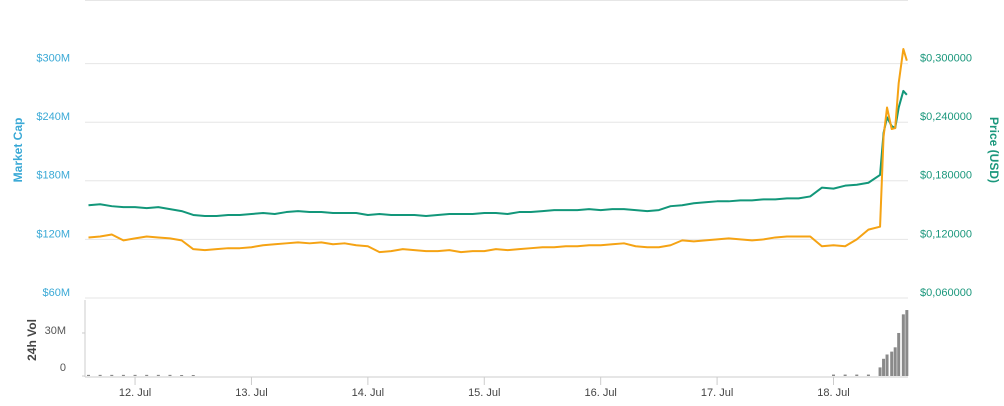 The width and height of the screenshot is (1004, 406). I want to click on y2-tick-label: $0,300000, so click(946, 59).